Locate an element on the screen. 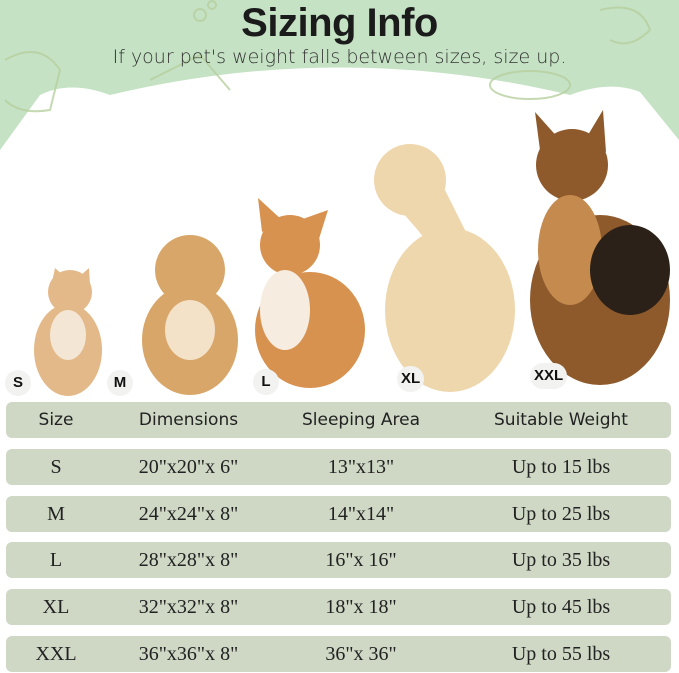 Image resolution: width=679 pixels, height=673 pixels. table-row: L 28"x28"x 8" 16"x 16" Up to 35 lbs is located at coordinates (338, 560).